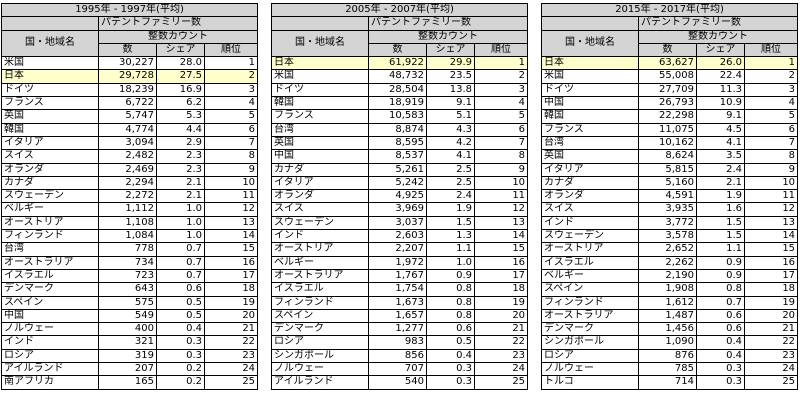  What do you see at coordinates (127, 143) in the screenshot?
I see `count-cell: 3,094` at bounding box center [127, 143].